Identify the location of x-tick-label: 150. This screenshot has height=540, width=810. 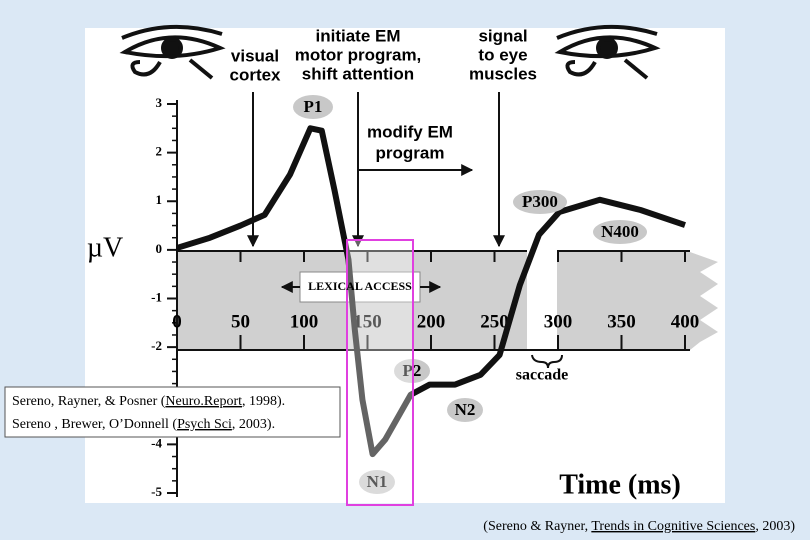
(367, 321).